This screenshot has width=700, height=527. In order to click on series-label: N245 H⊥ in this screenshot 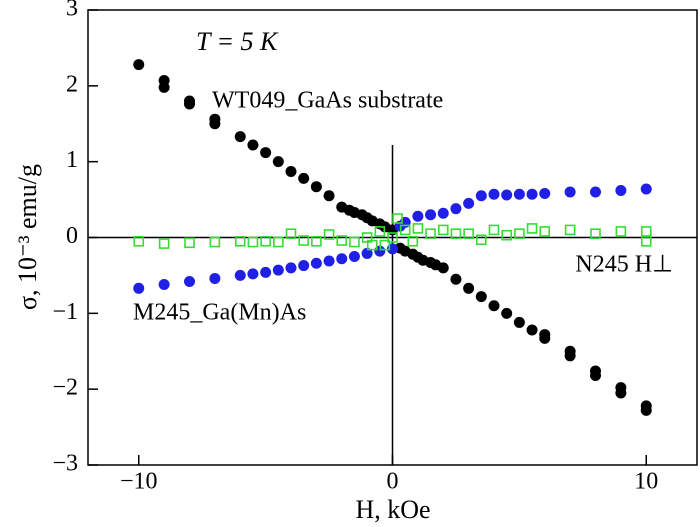, I will do `click(624, 265)`.